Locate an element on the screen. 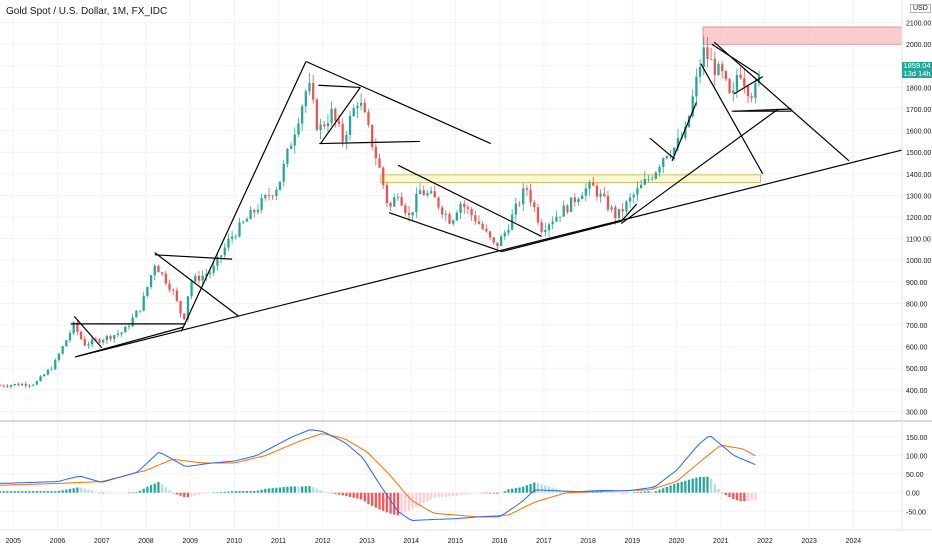  last-price-badge: 1859.04 13d 14h is located at coordinates (917, 70).